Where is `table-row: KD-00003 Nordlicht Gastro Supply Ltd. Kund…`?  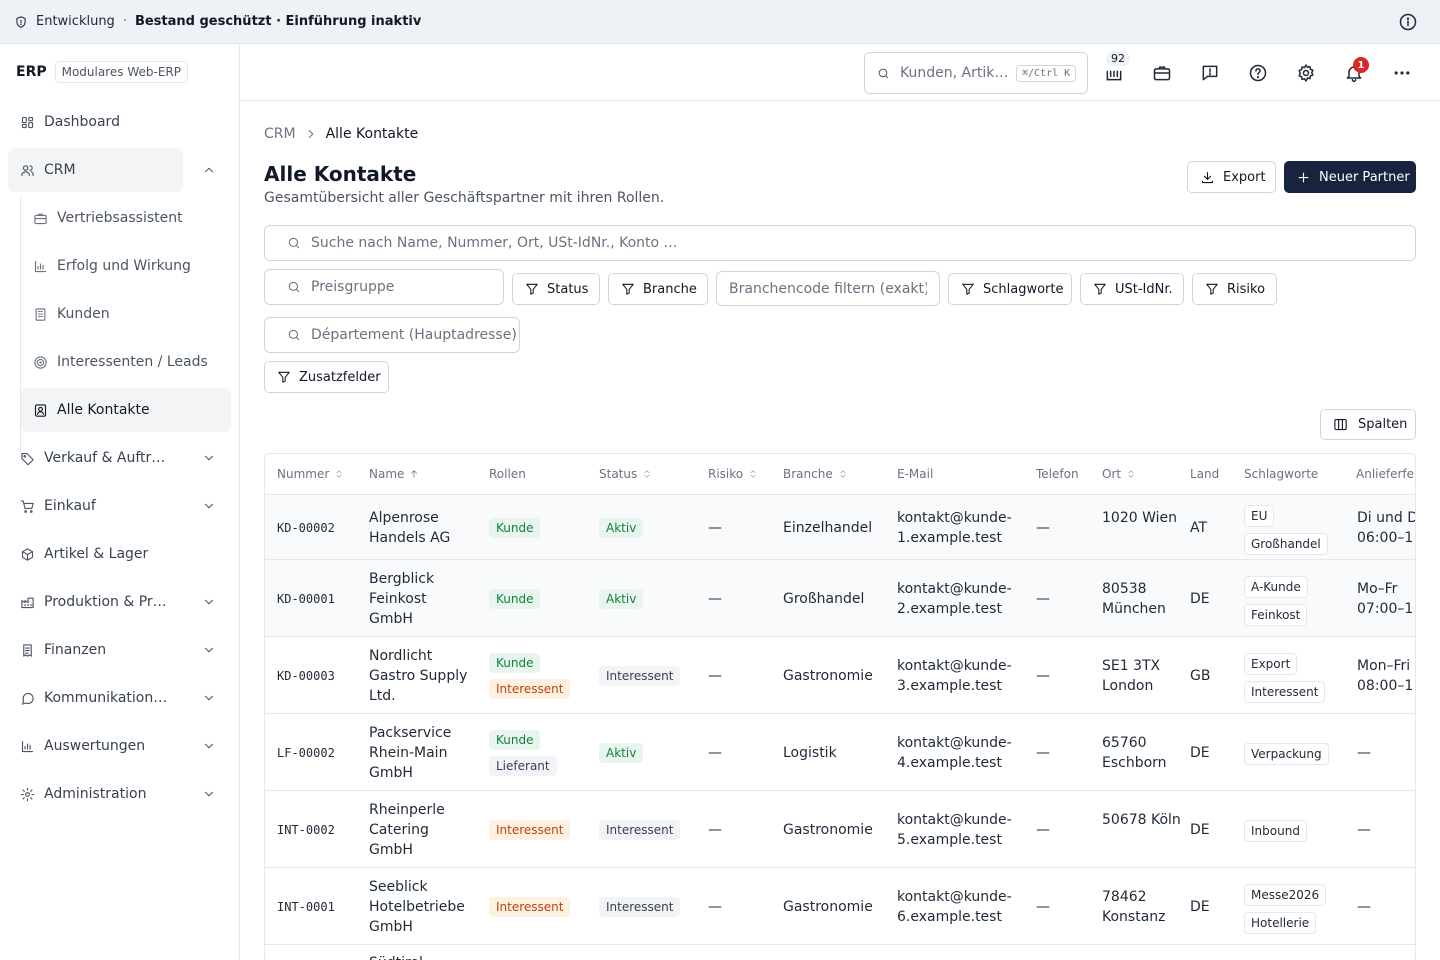
table-row: KD-00003 Nordlicht Gastro Supply Ltd. Kund… is located at coordinates (840, 675).